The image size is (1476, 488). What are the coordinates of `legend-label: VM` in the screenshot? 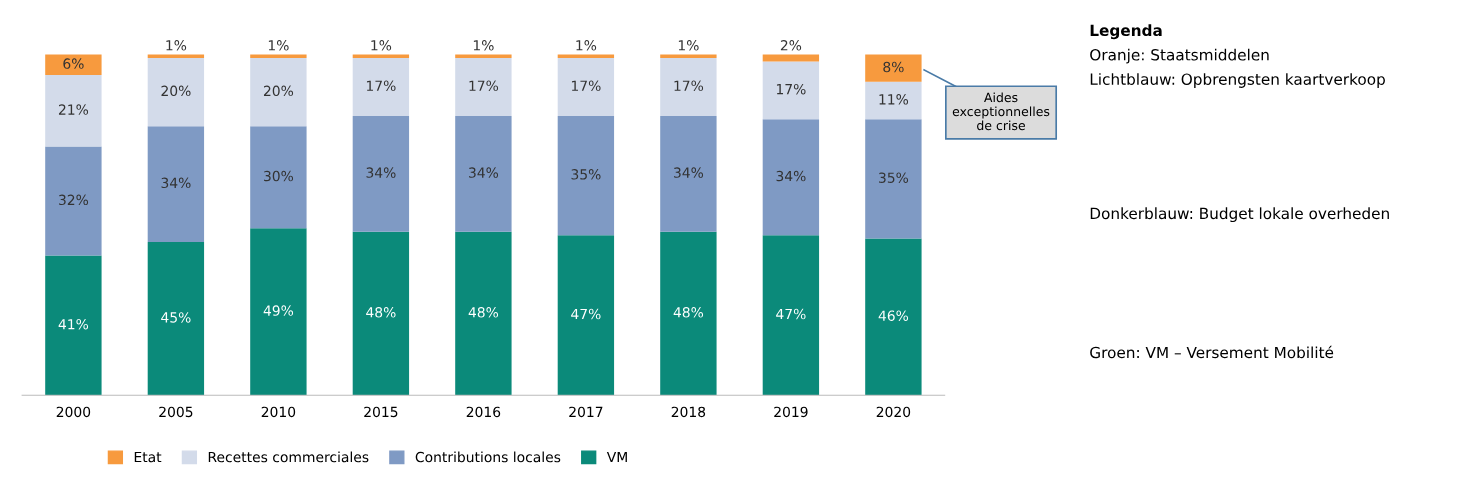 It's located at (616, 457).